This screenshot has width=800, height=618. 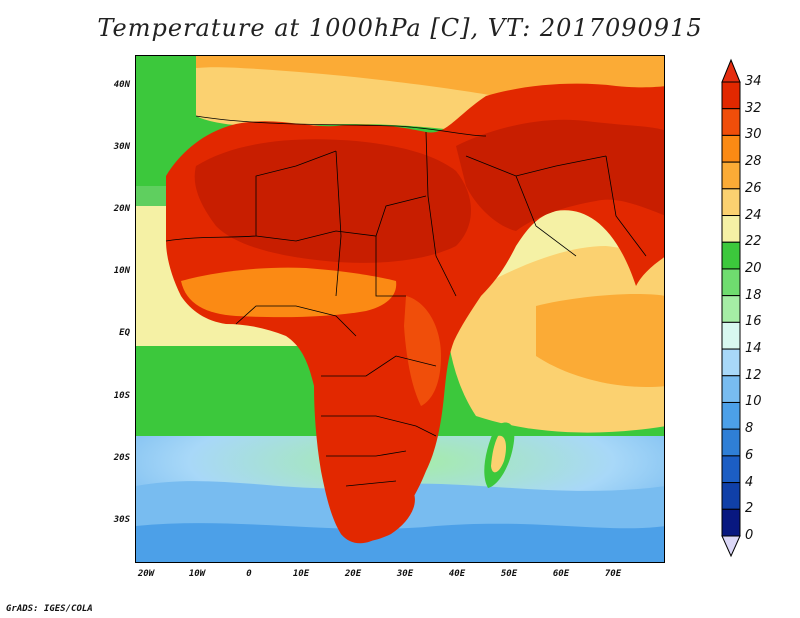 I want to click on colorbar-label: 20, so click(x=753, y=268).